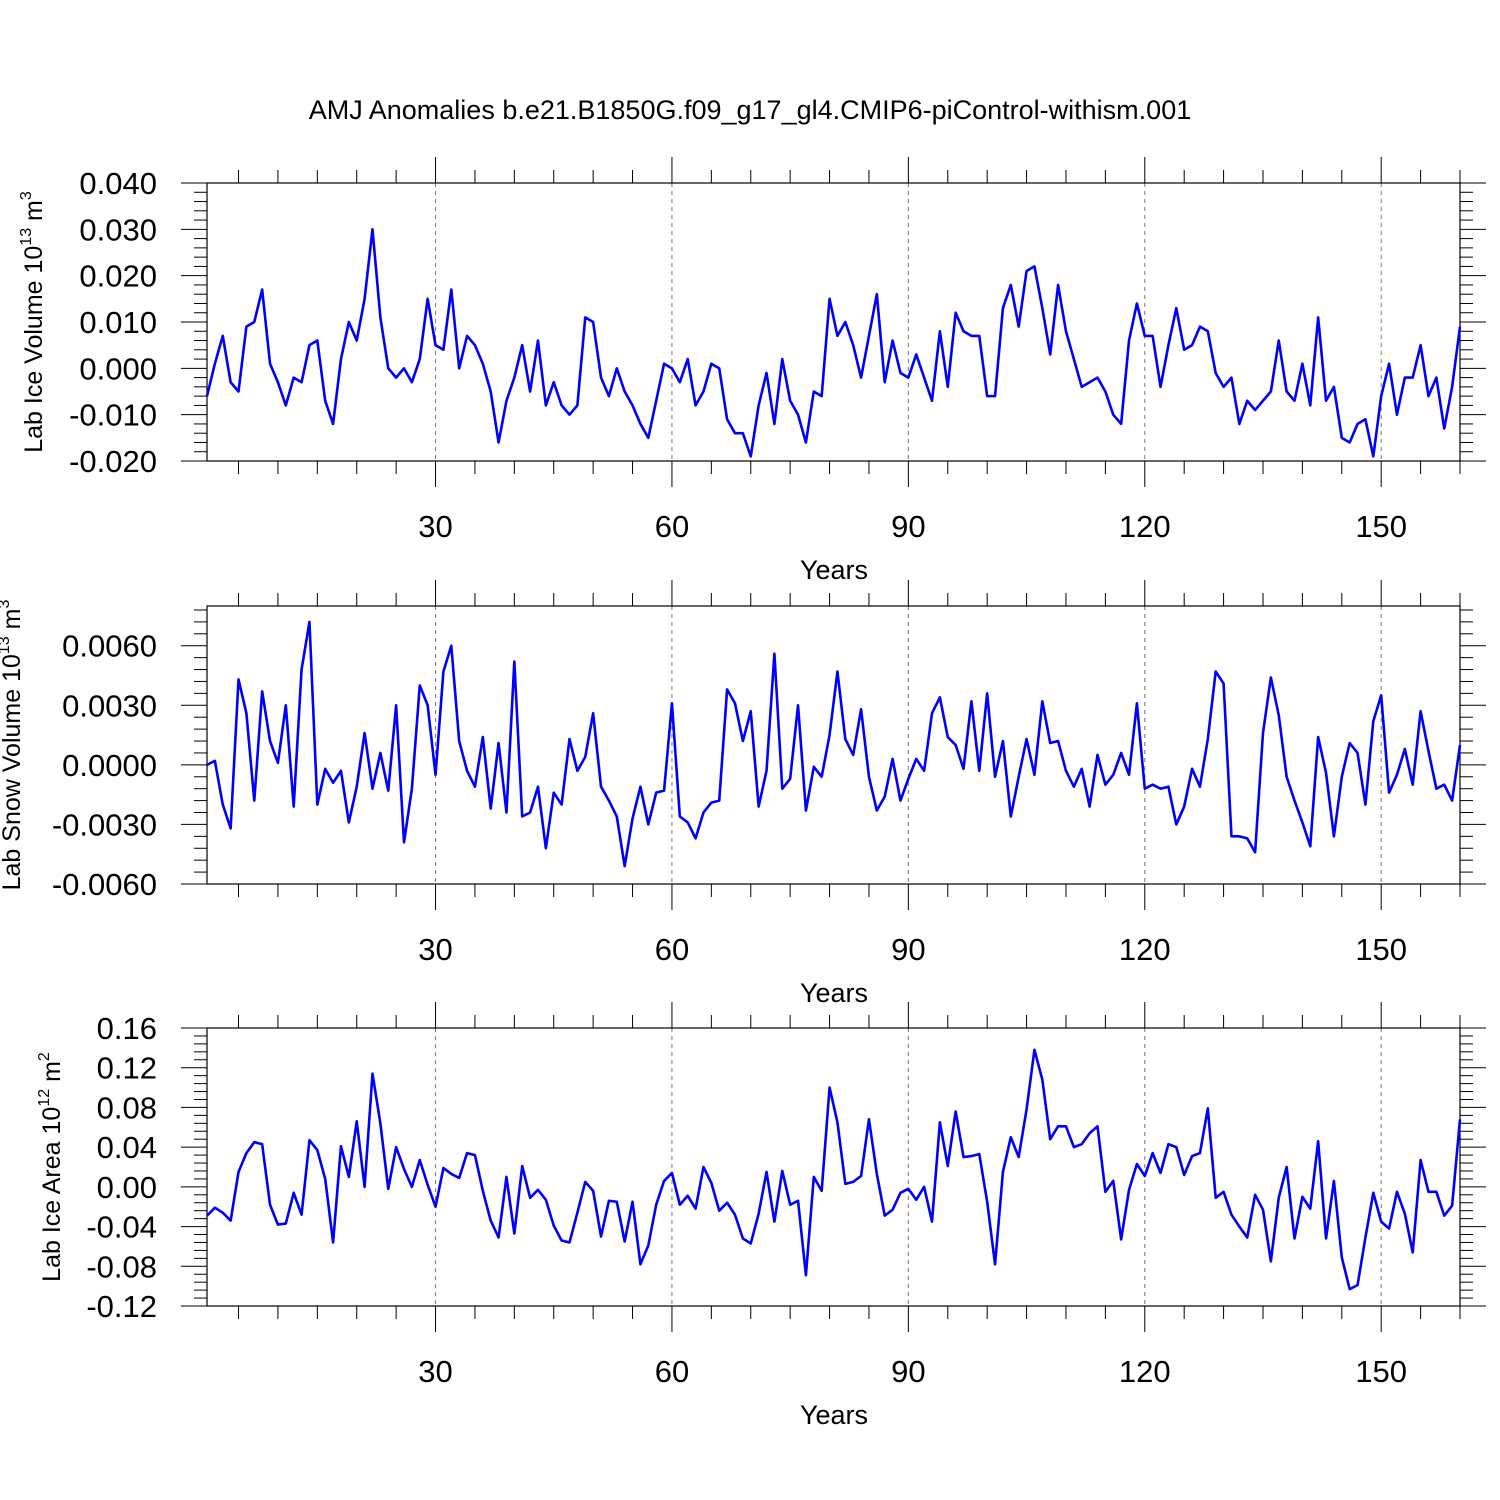 Image resolution: width=1500 pixels, height=1500 pixels. Describe the element at coordinates (109, 765) in the screenshot. I see `y-tick-label: 0.0000` at that location.